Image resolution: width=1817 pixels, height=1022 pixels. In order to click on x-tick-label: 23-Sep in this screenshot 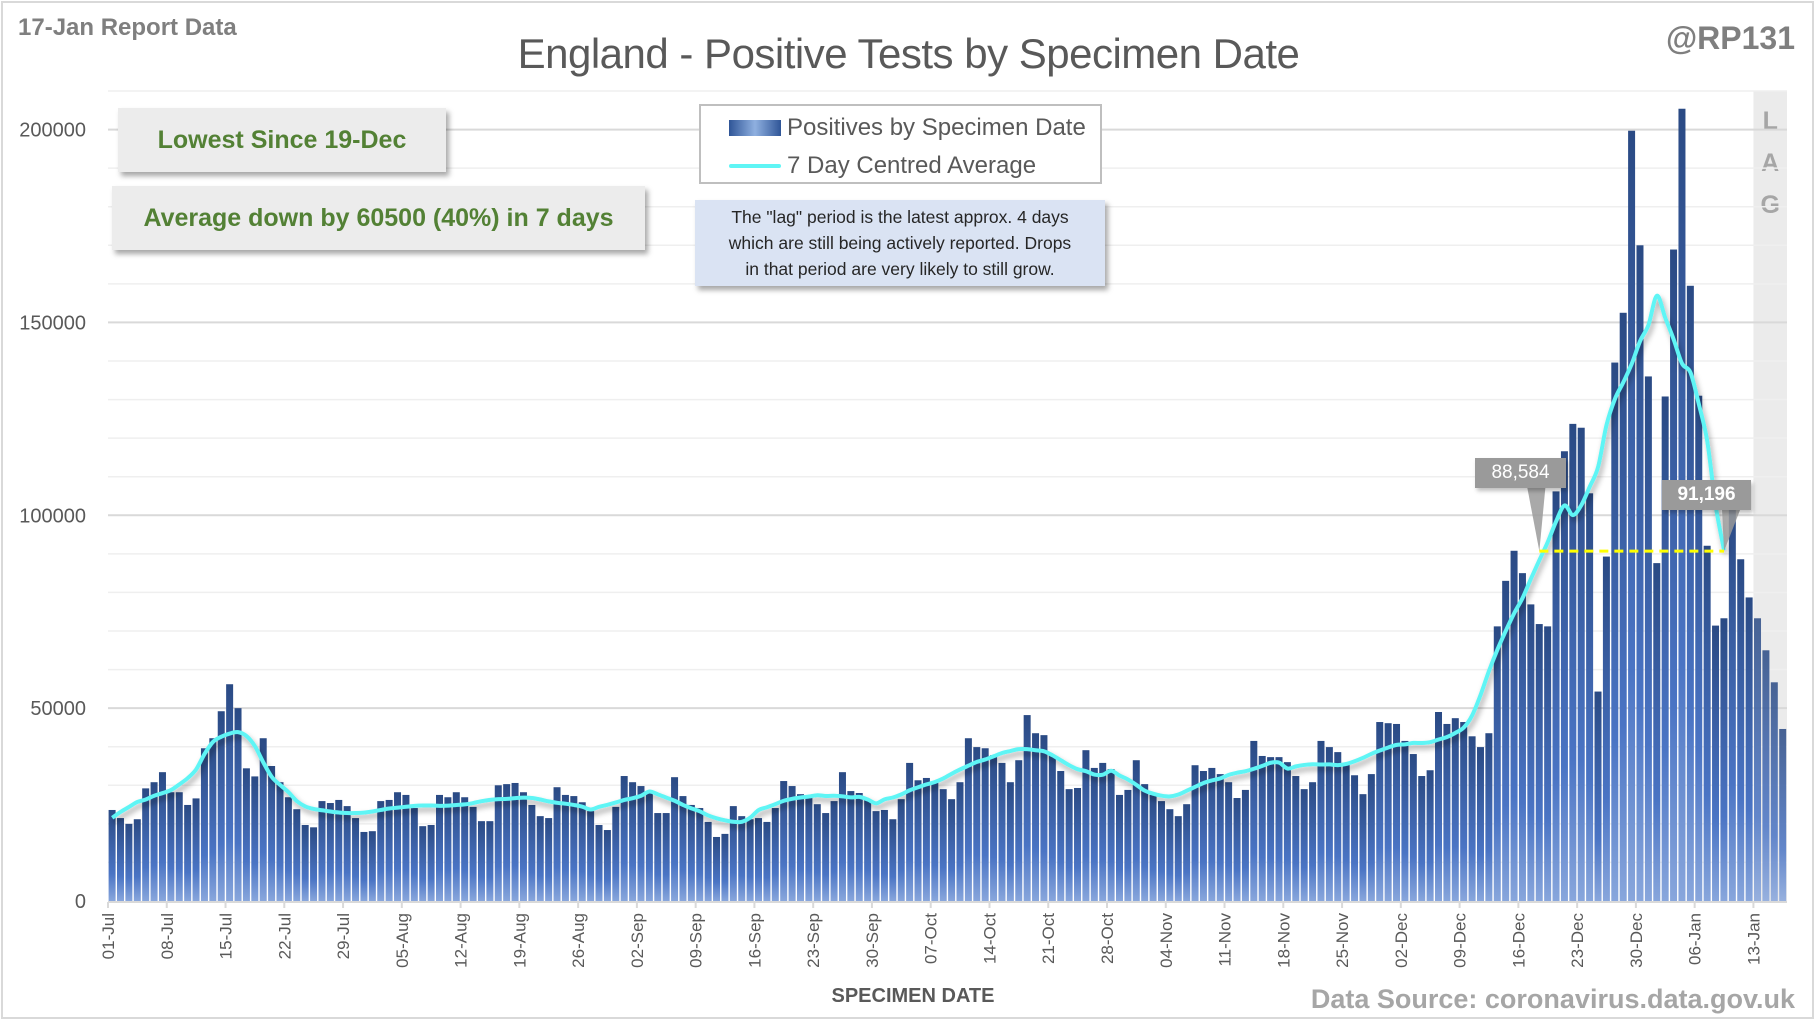, I will do `click(813, 940)`.